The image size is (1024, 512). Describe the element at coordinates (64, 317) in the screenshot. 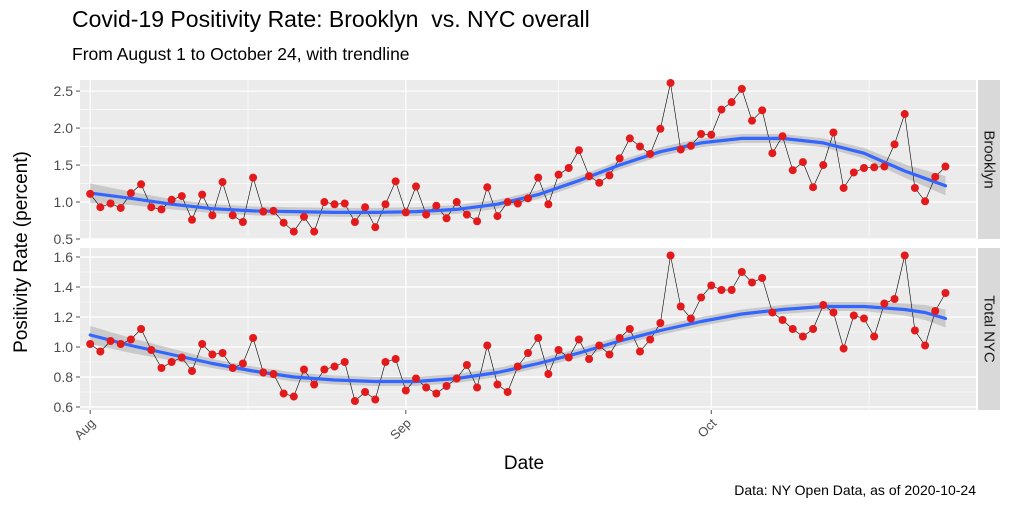

I see `y-tick-label: 1.2` at that location.